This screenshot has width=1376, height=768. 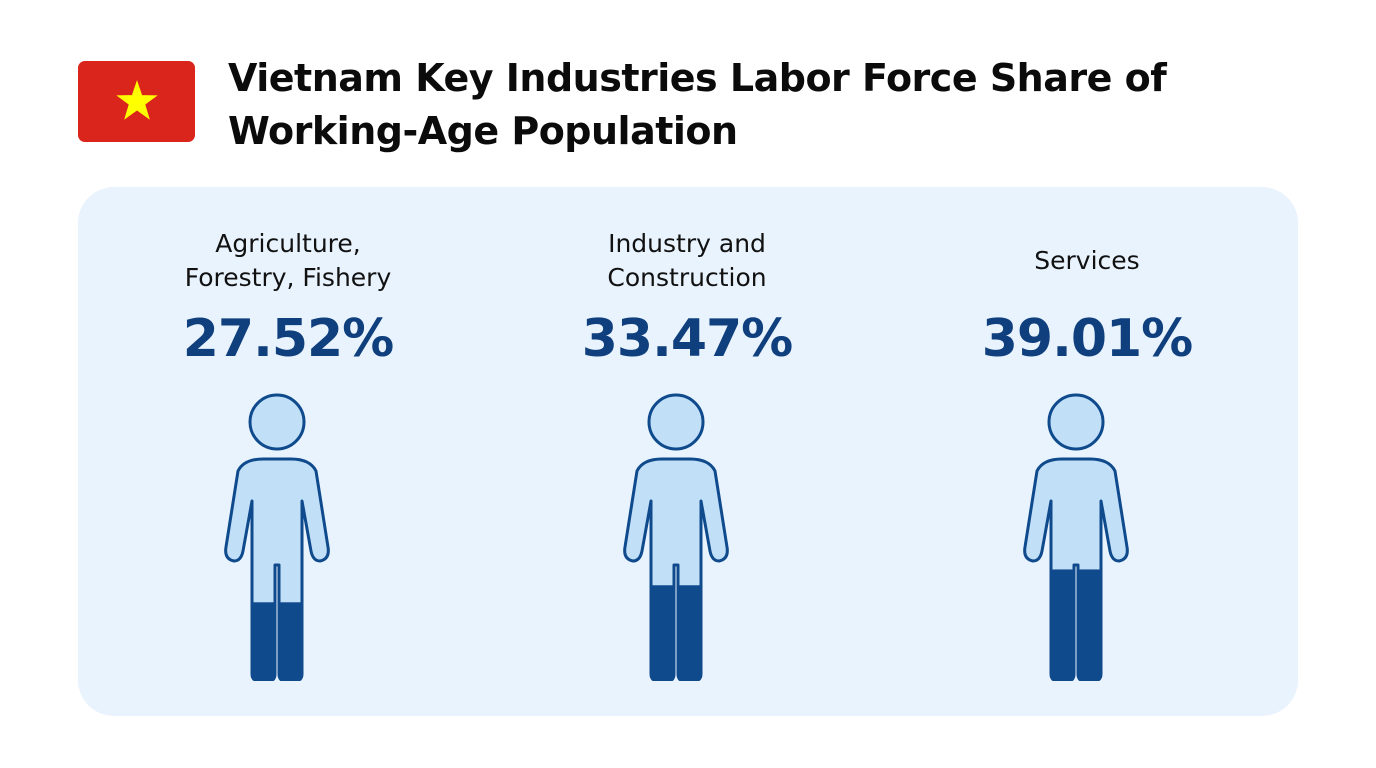 I want to click on star-icon, so click(x=136, y=99).